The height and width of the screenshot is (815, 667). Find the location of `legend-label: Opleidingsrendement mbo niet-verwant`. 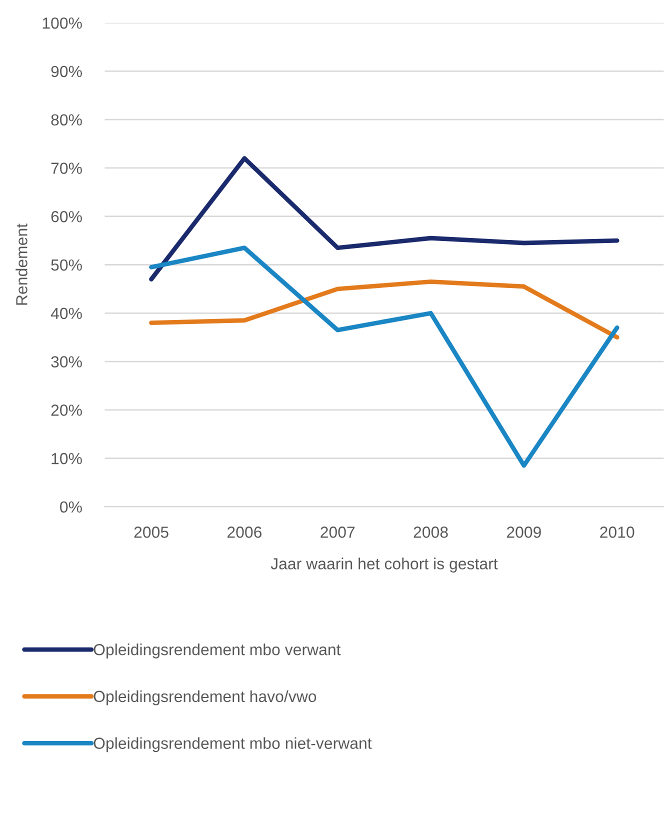

legend-label: Opleidingsrendement mbo niet-verwant is located at coordinates (233, 744).